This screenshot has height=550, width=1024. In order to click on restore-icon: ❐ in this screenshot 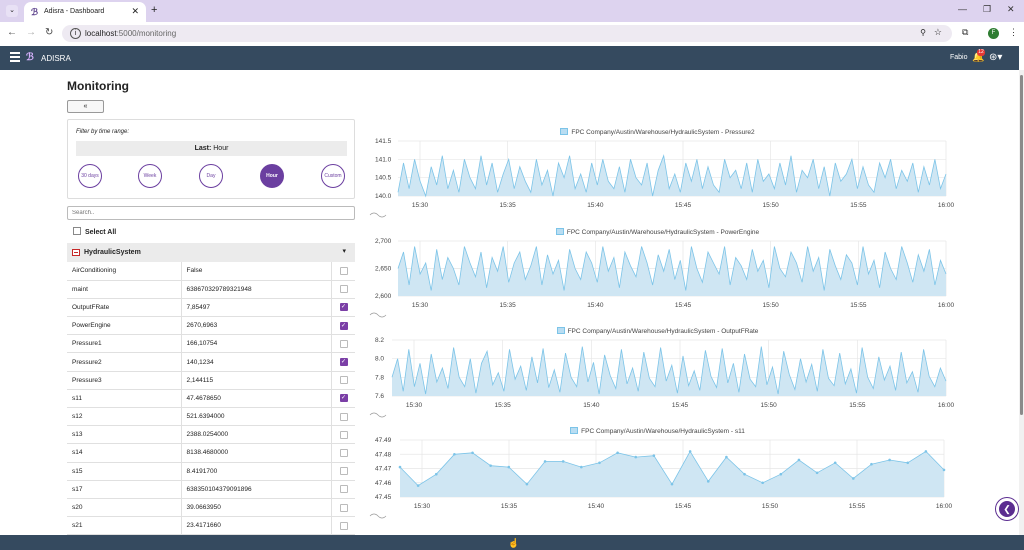, I will do `click(987, 9)`.